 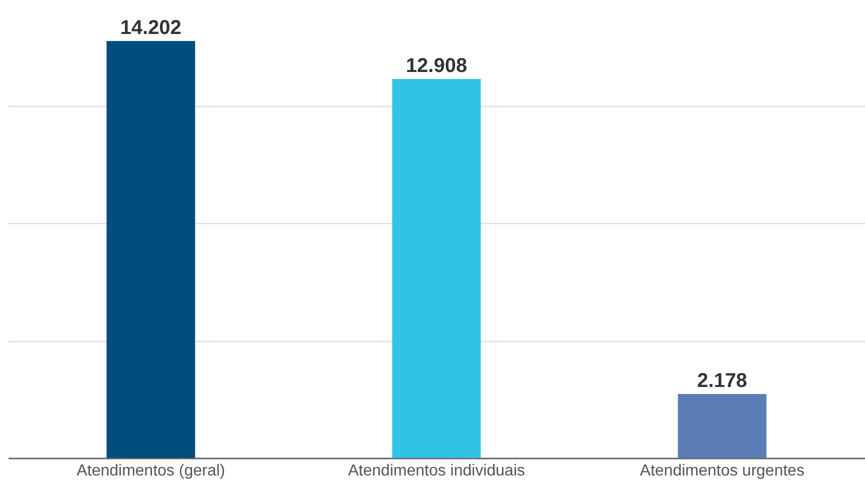 What do you see at coordinates (722, 471) in the screenshot?
I see `x-tick-label: Atendimentos urgentes` at bounding box center [722, 471].